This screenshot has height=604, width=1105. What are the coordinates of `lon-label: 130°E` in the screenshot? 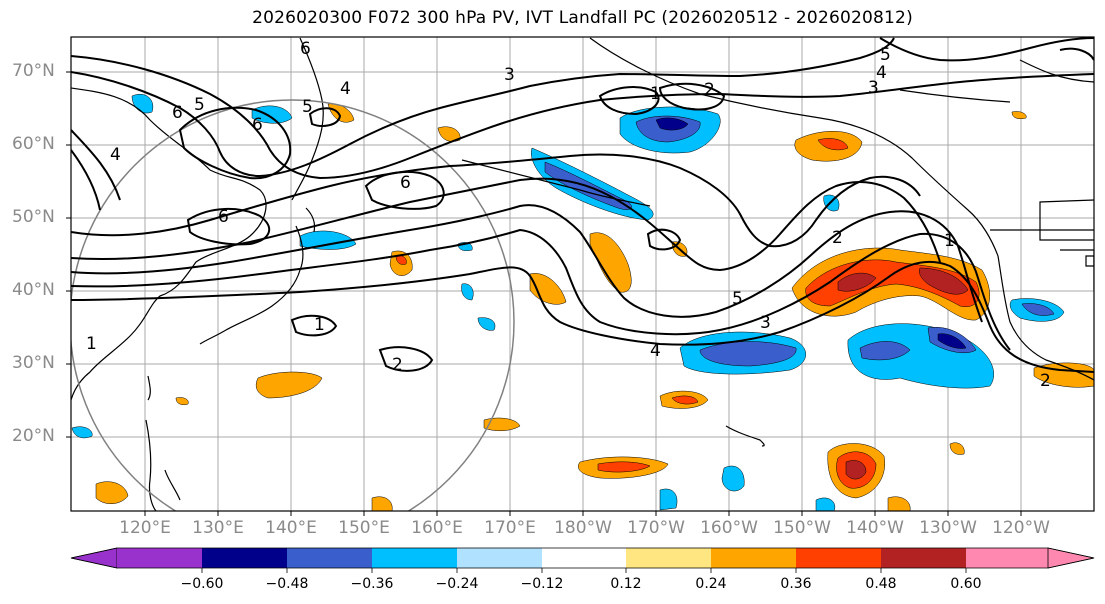 It's located at (218, 528).